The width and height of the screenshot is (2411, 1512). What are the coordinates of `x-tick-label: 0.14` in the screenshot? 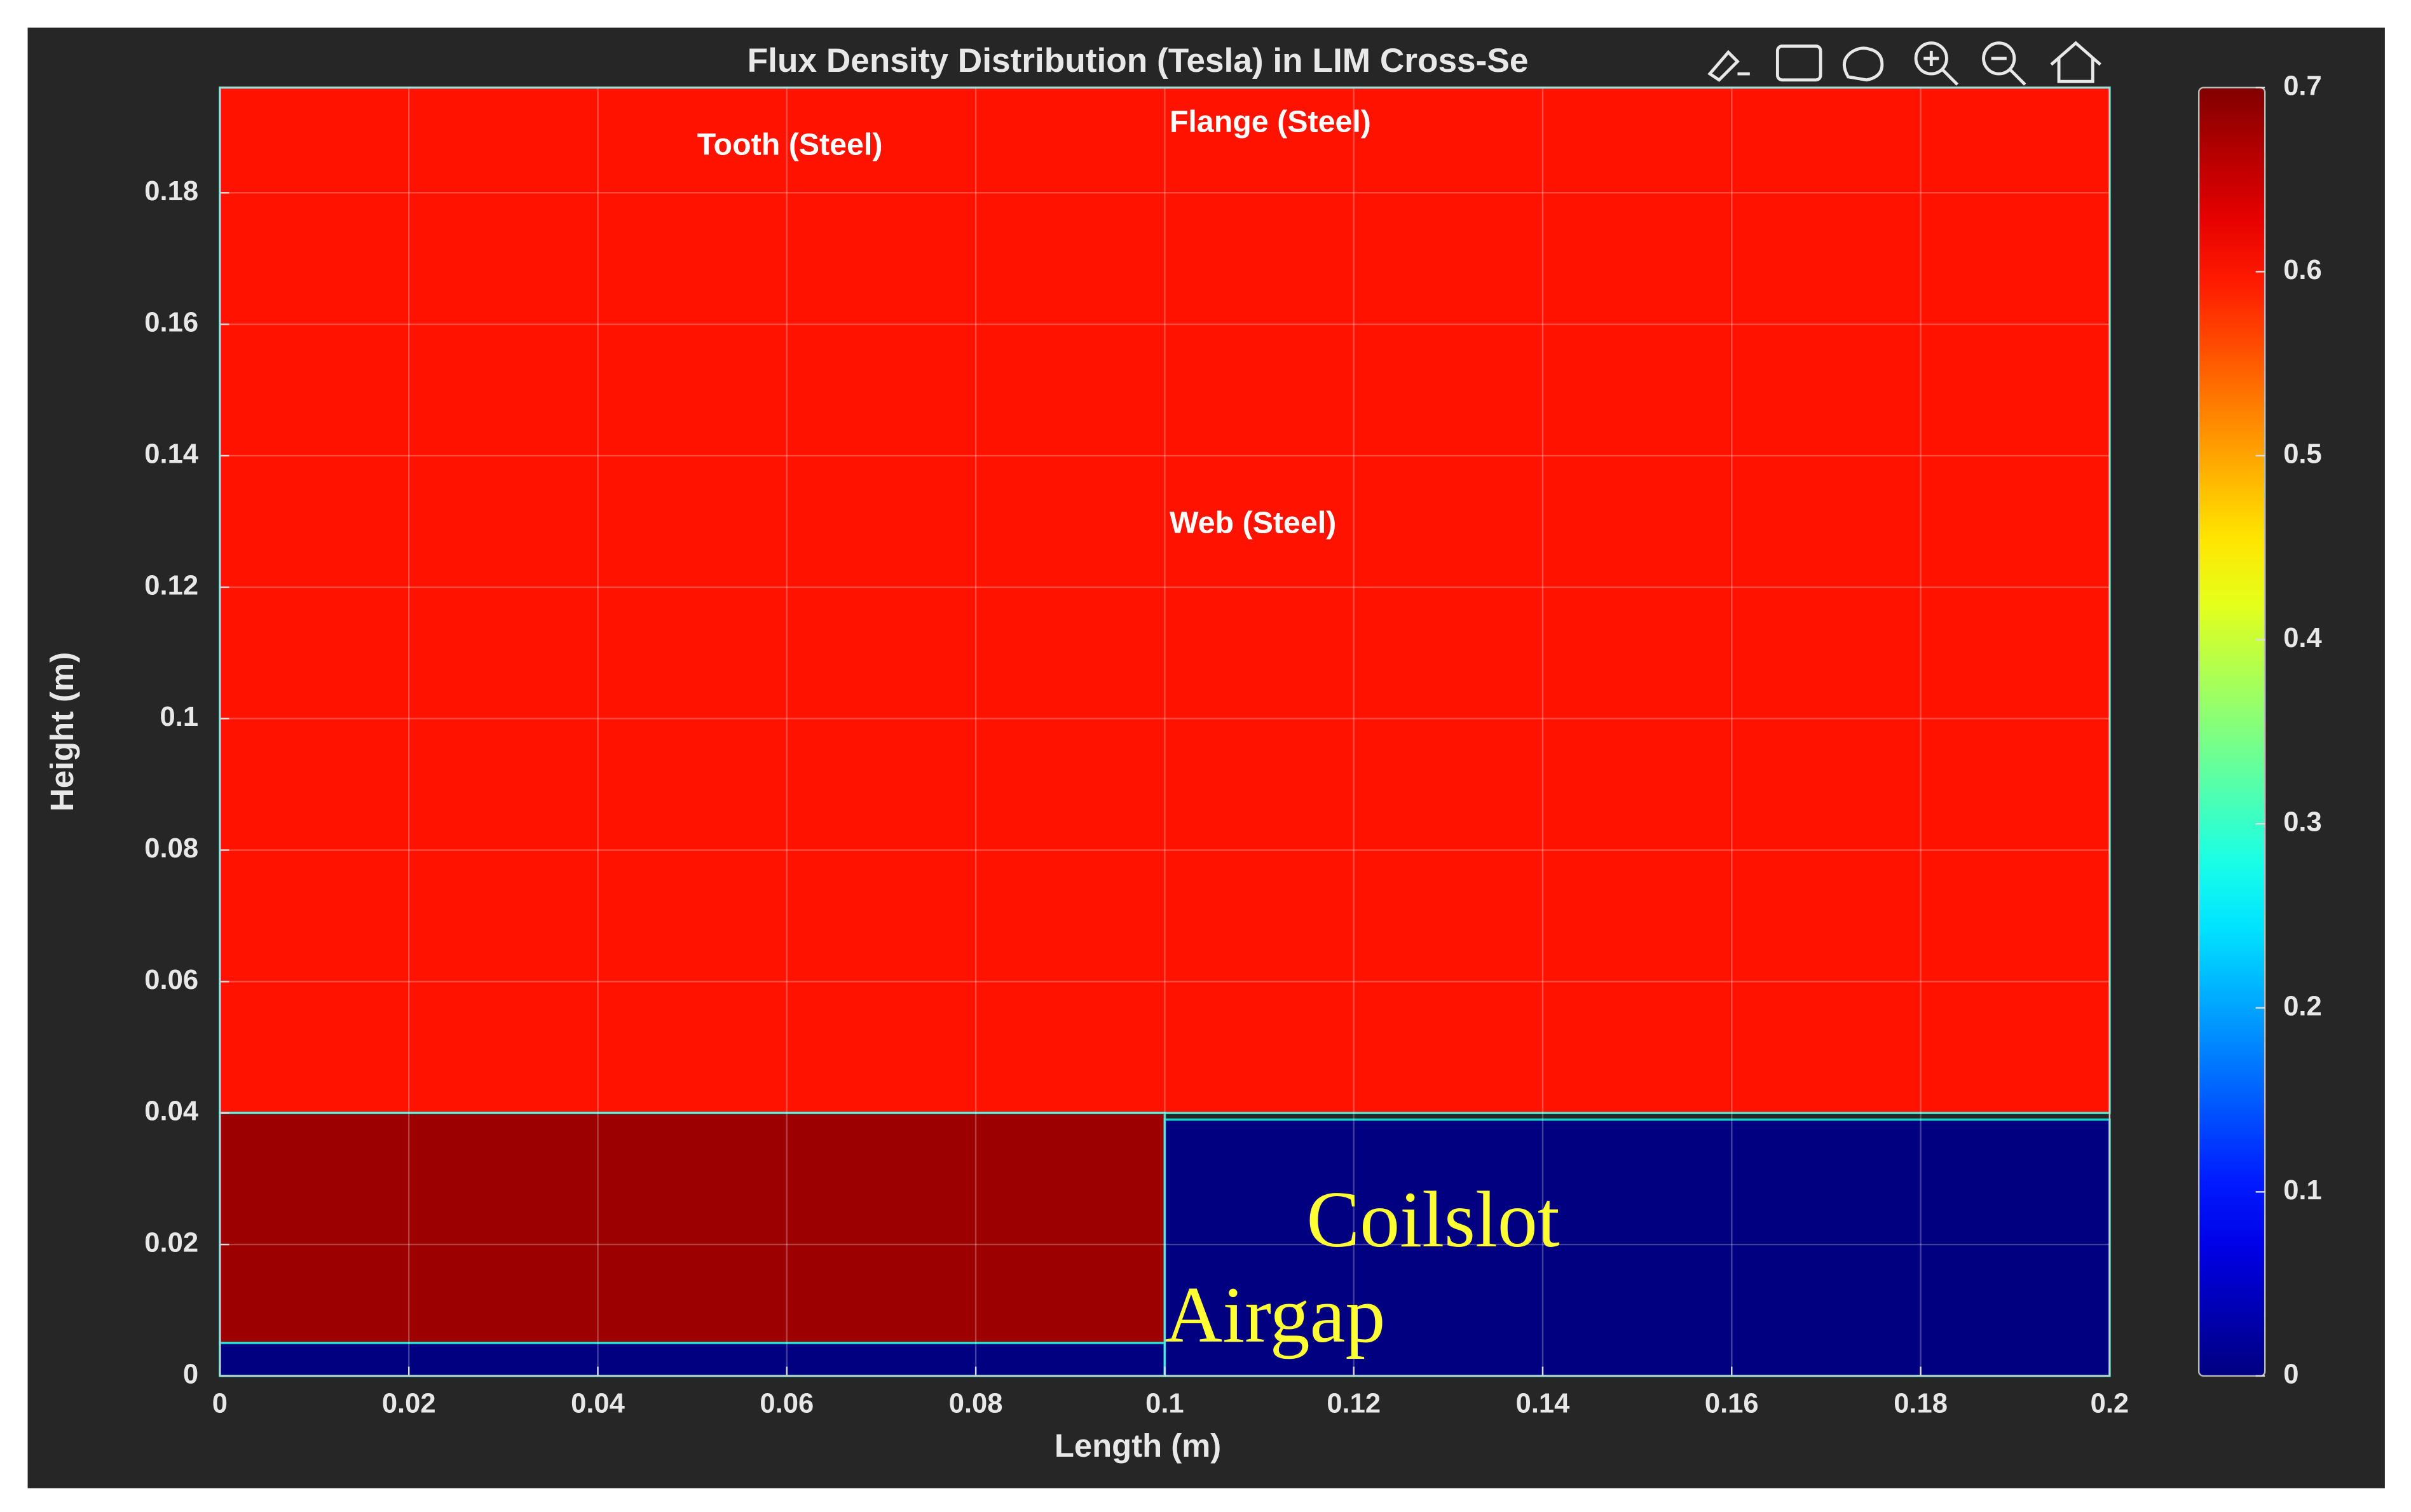 It's located at (1543, 1403).